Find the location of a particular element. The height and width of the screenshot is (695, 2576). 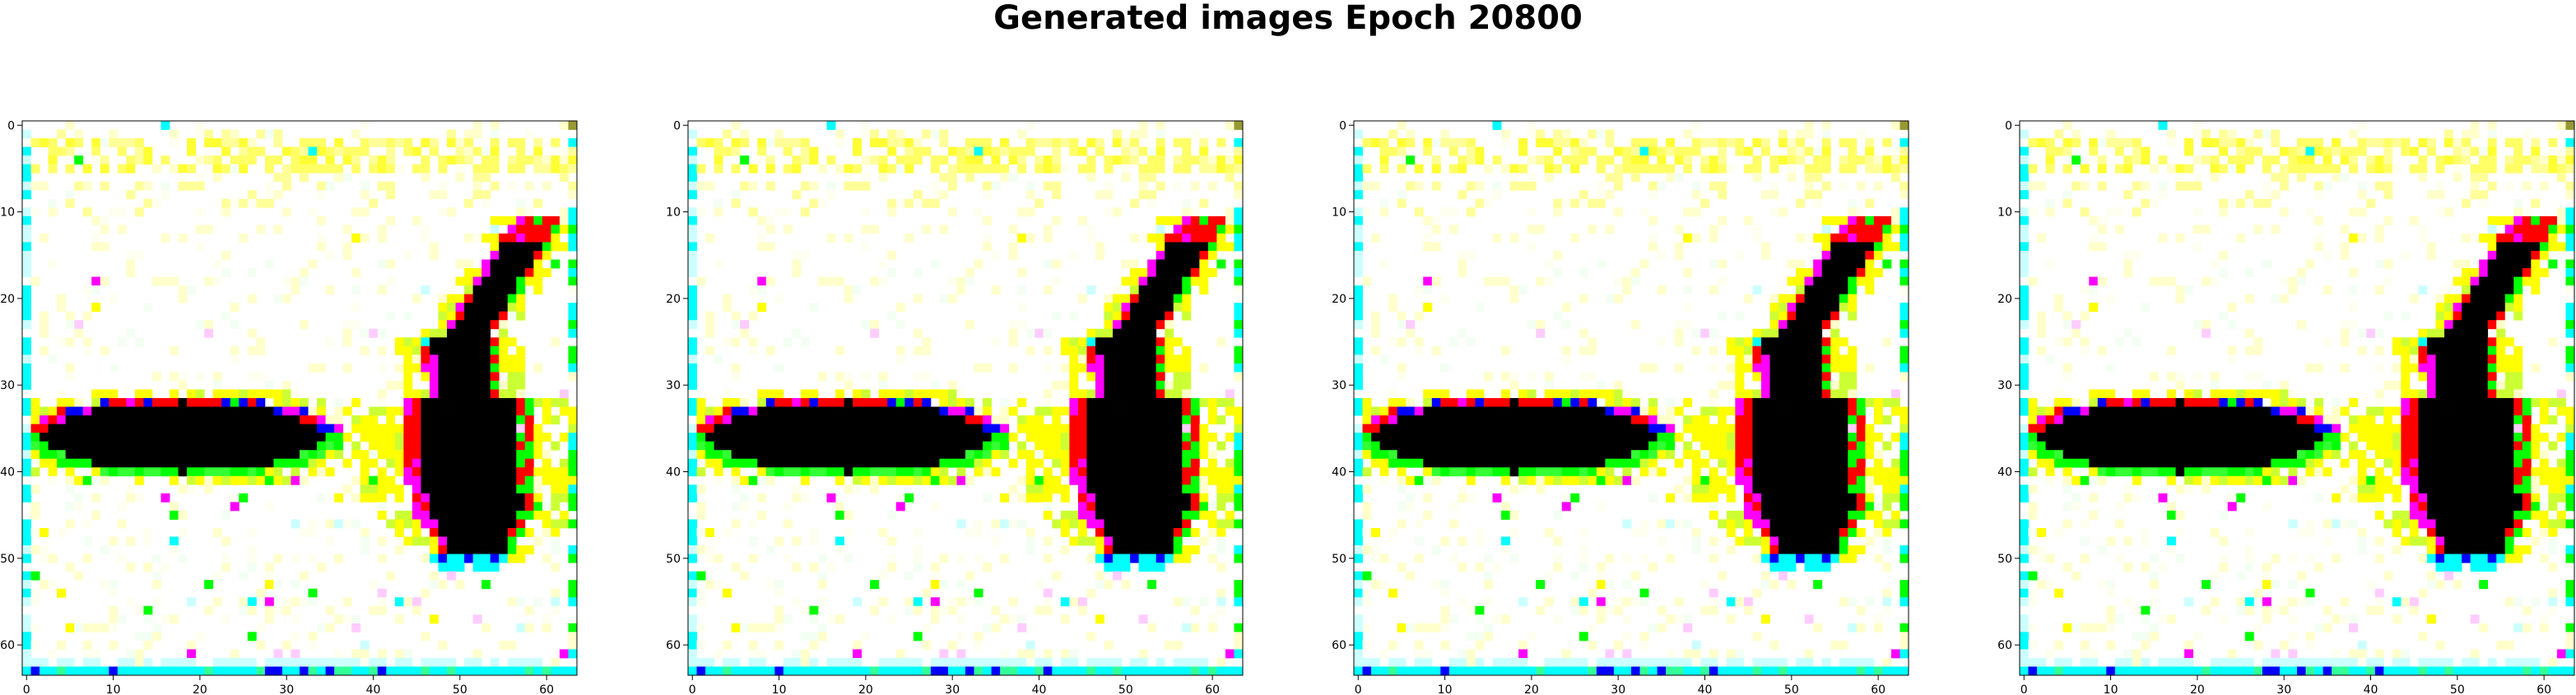

y-tick-label: 40 is located at coordinates (7, 473).